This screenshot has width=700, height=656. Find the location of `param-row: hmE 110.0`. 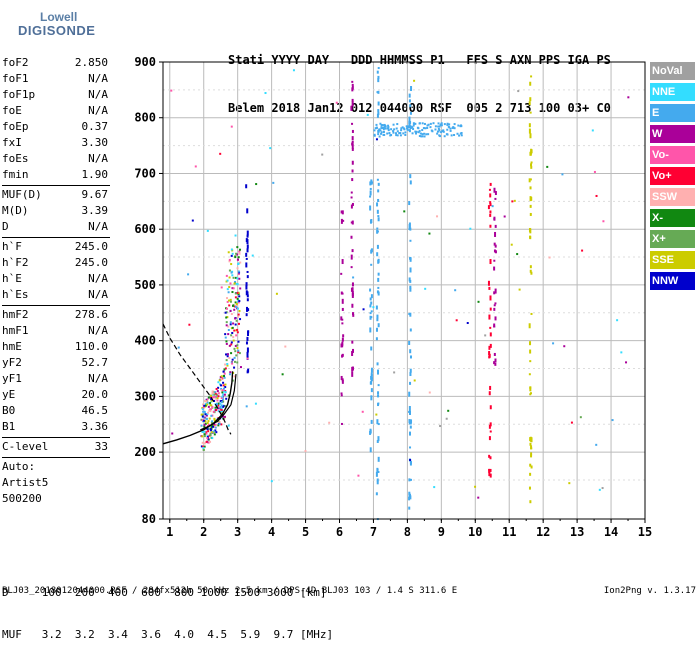

param-row: hmE 110.0 is located at coordinates (55, 348).